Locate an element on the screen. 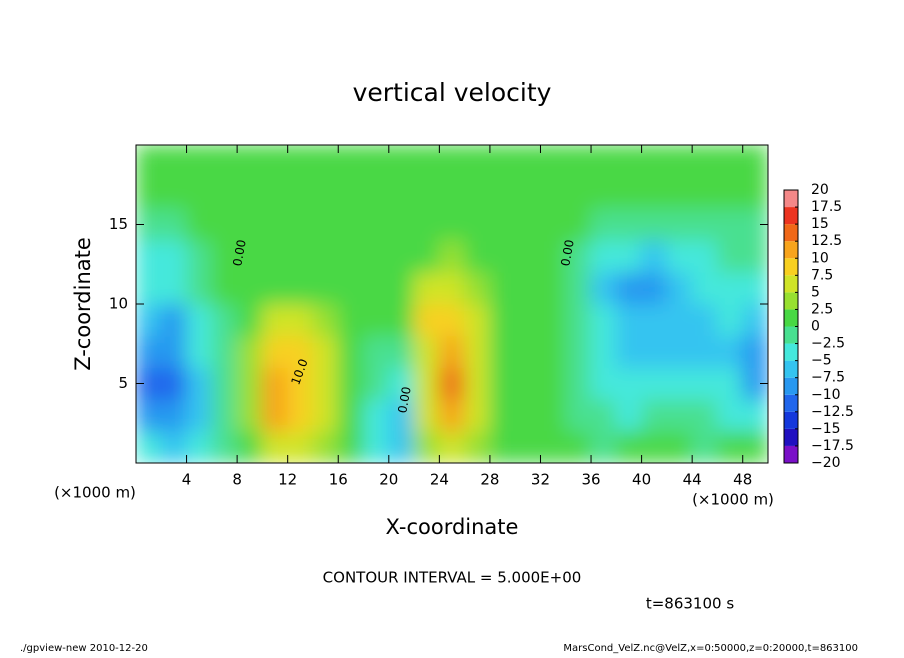 The height and width of the screenshot is (658, 904). contour-label: 0.00 is located at coordinates (239, 253).